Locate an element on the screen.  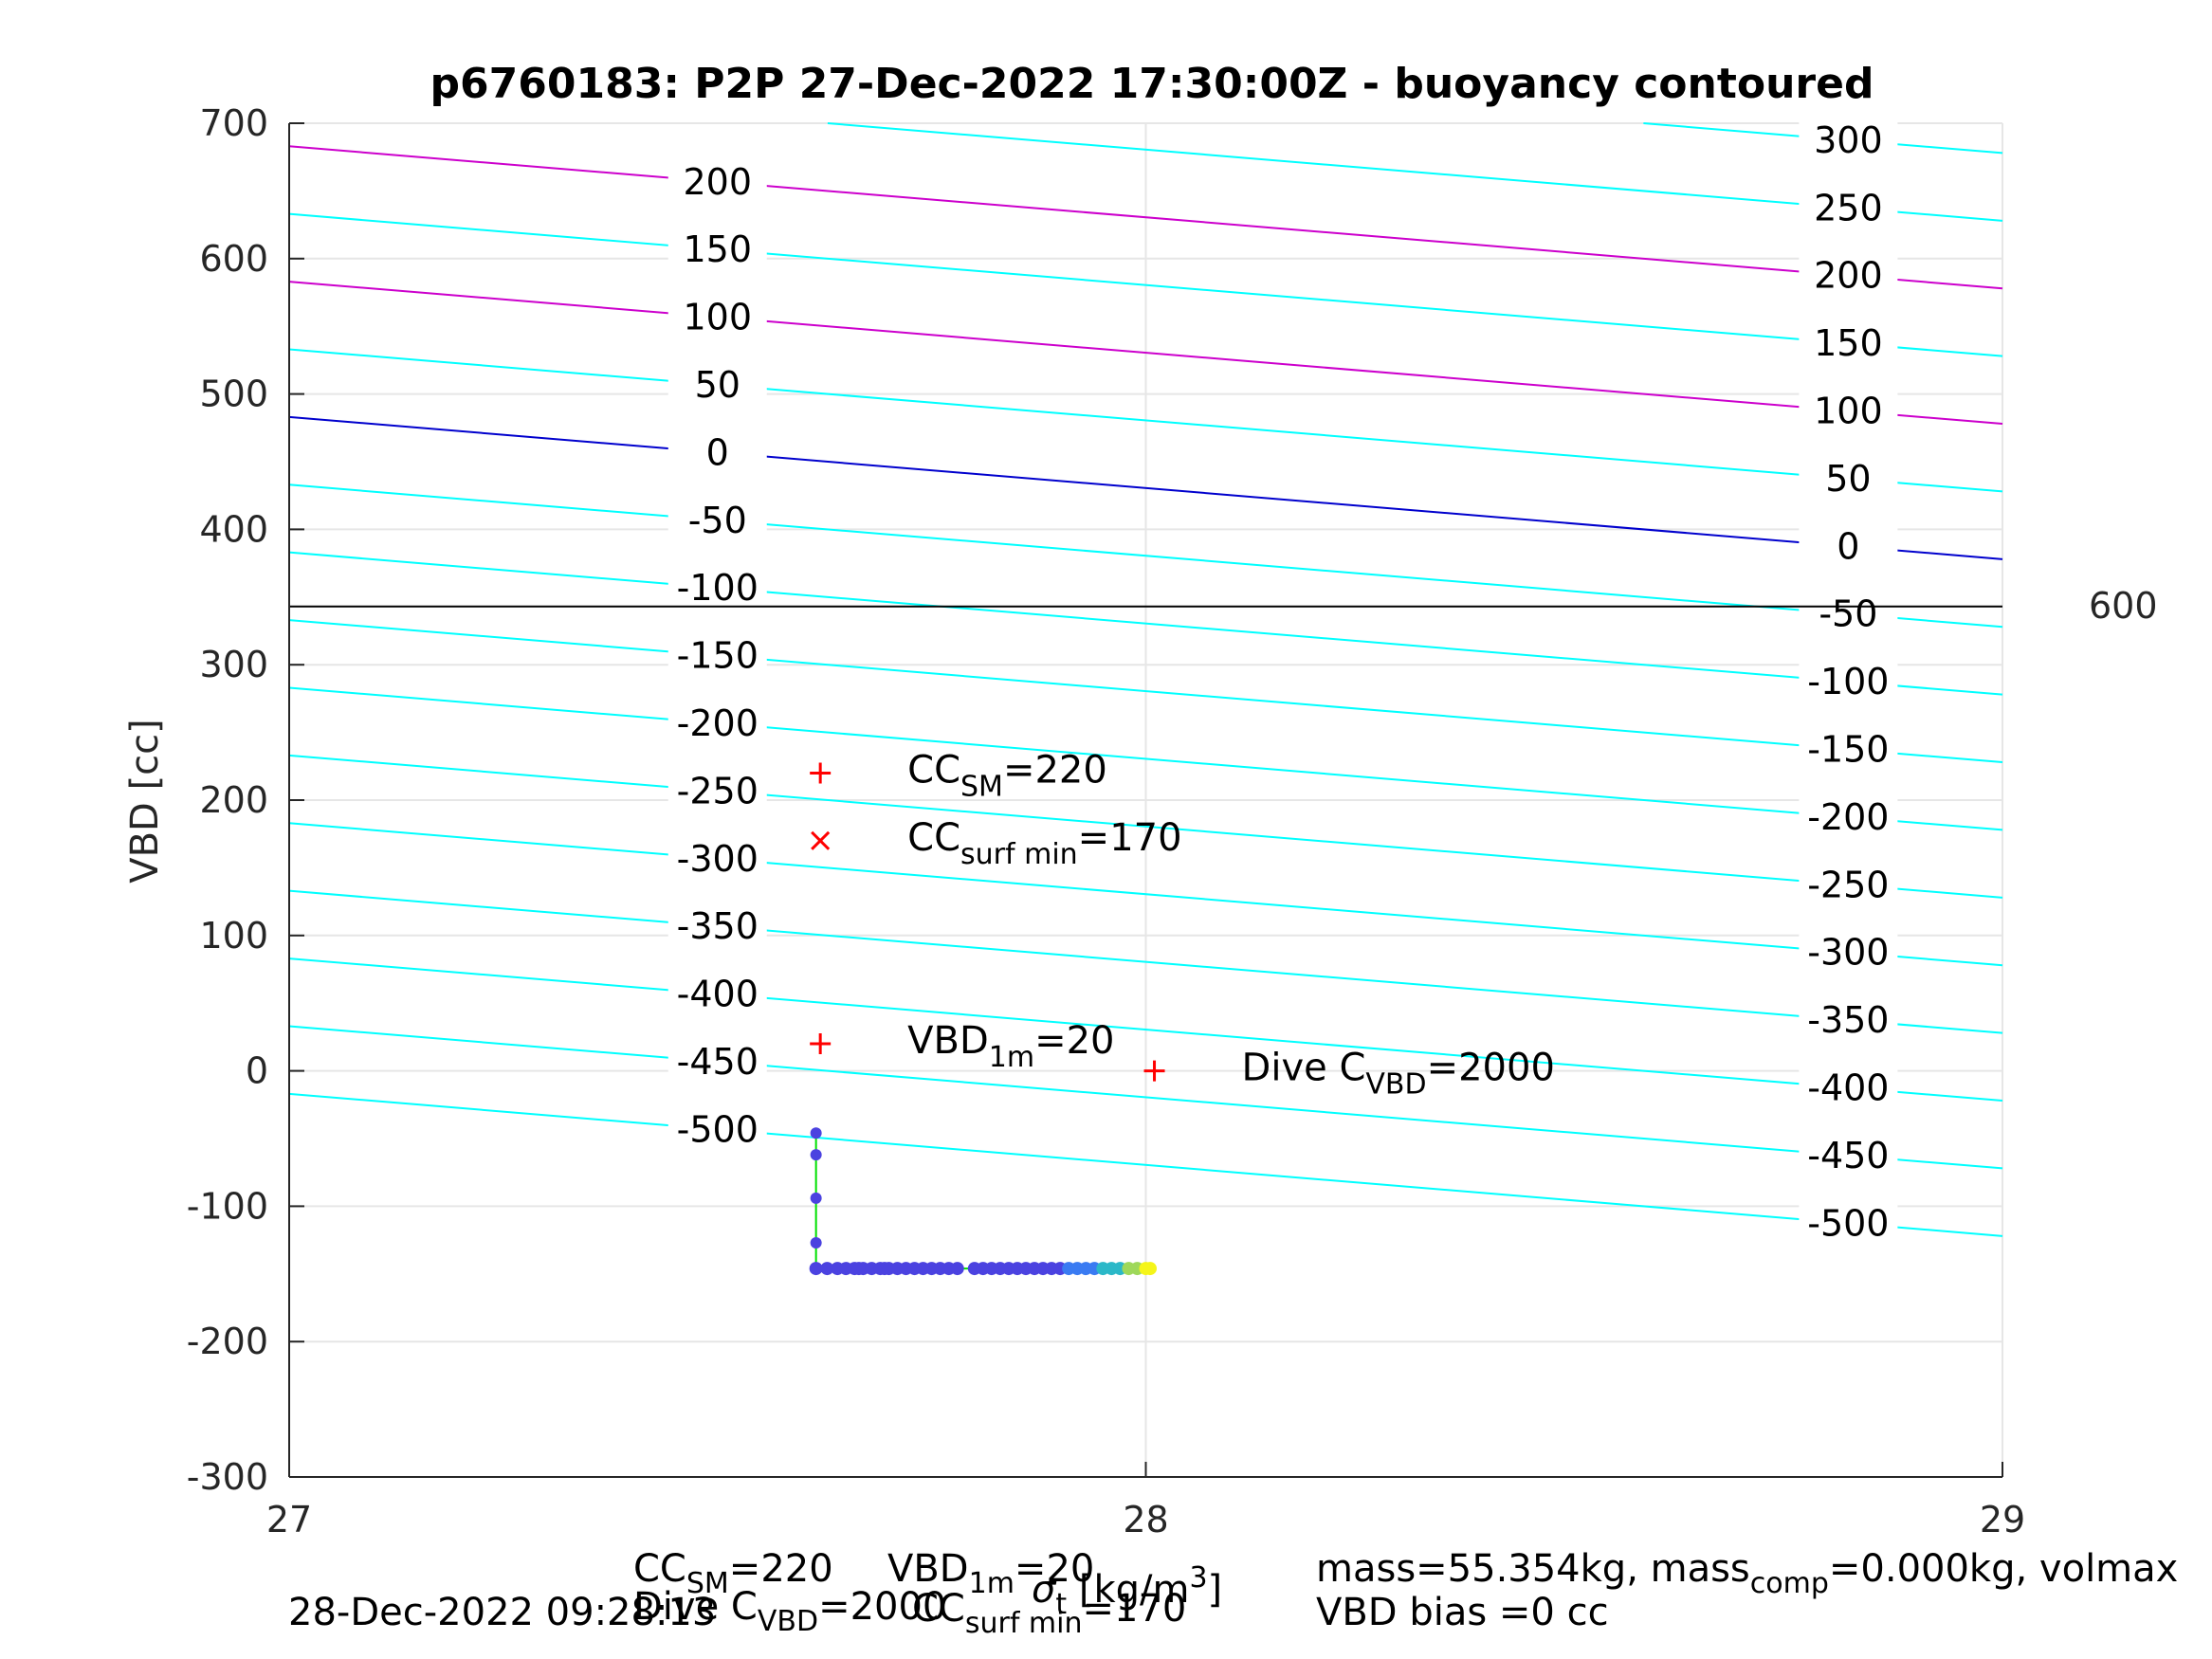
contour-label: 250 is located at coordinates (1848, 207).